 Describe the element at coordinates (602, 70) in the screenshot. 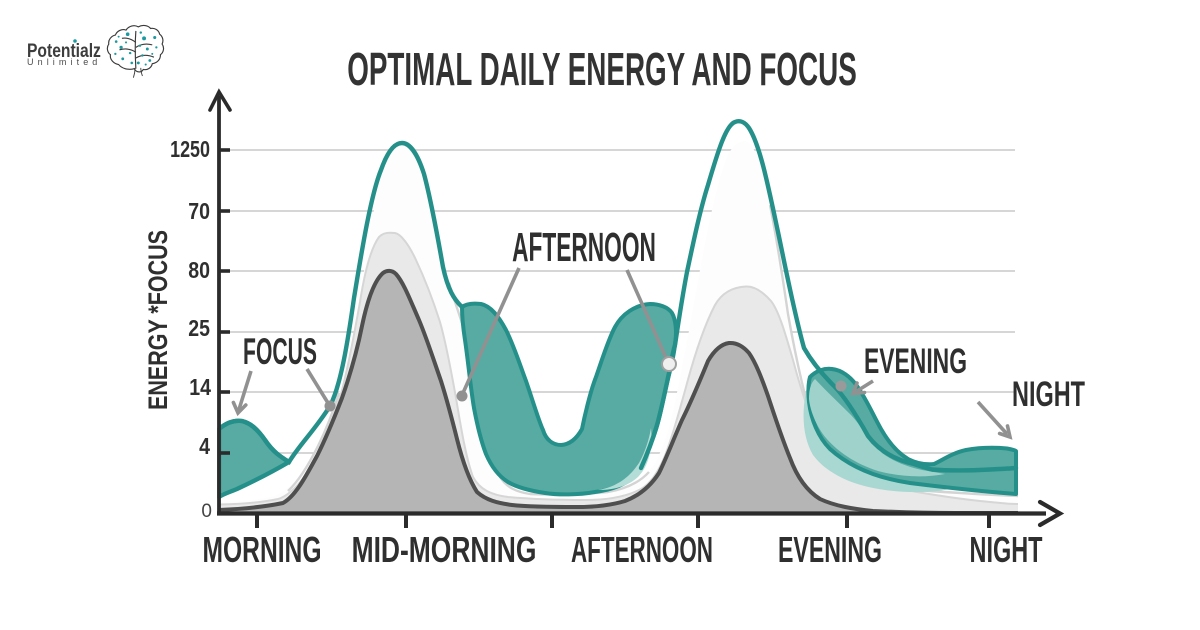

I see `svg-text: OPTIMAL DAILY ENERGY AND FOCUS` at that location.